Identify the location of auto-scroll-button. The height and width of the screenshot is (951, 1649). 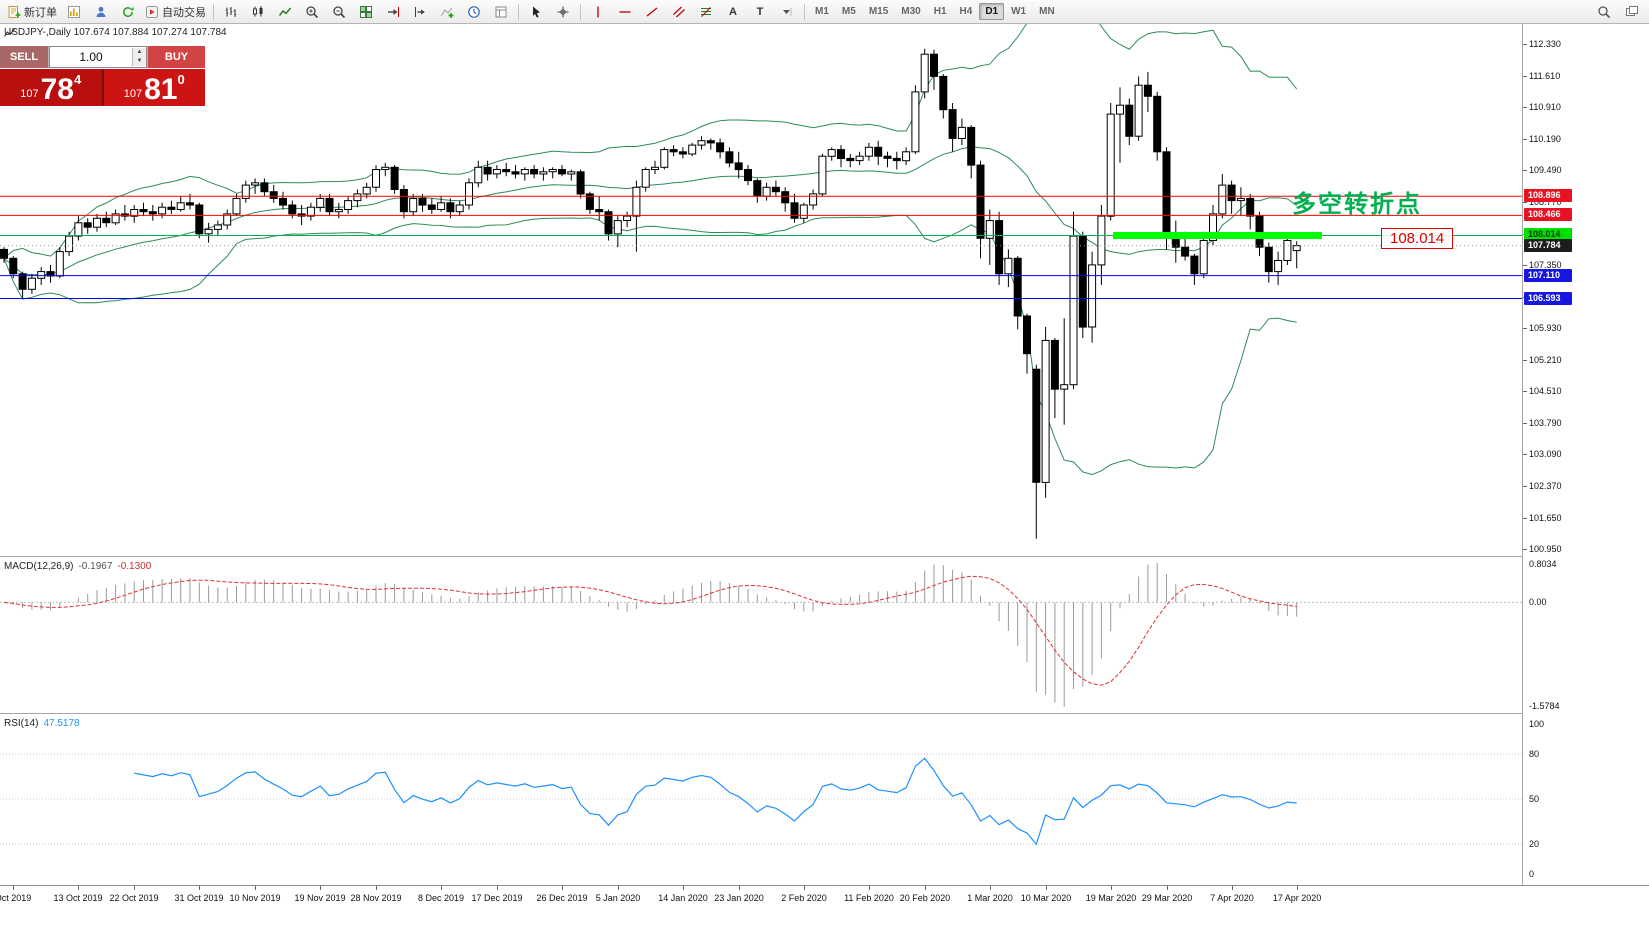
(393, 12).